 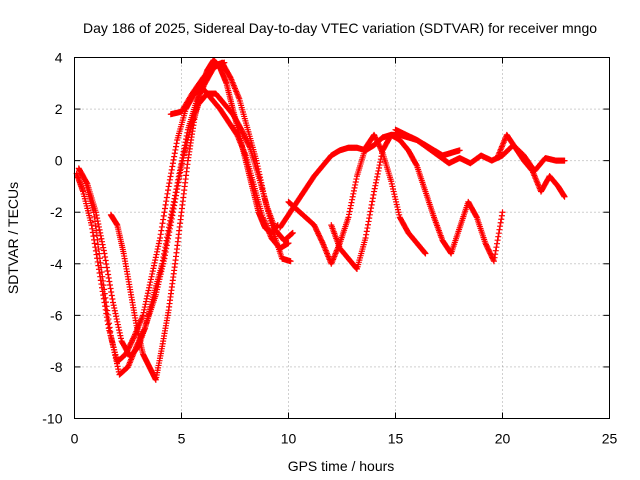 I want to click on y-tick-label: -2, so click(x=56, y=212).